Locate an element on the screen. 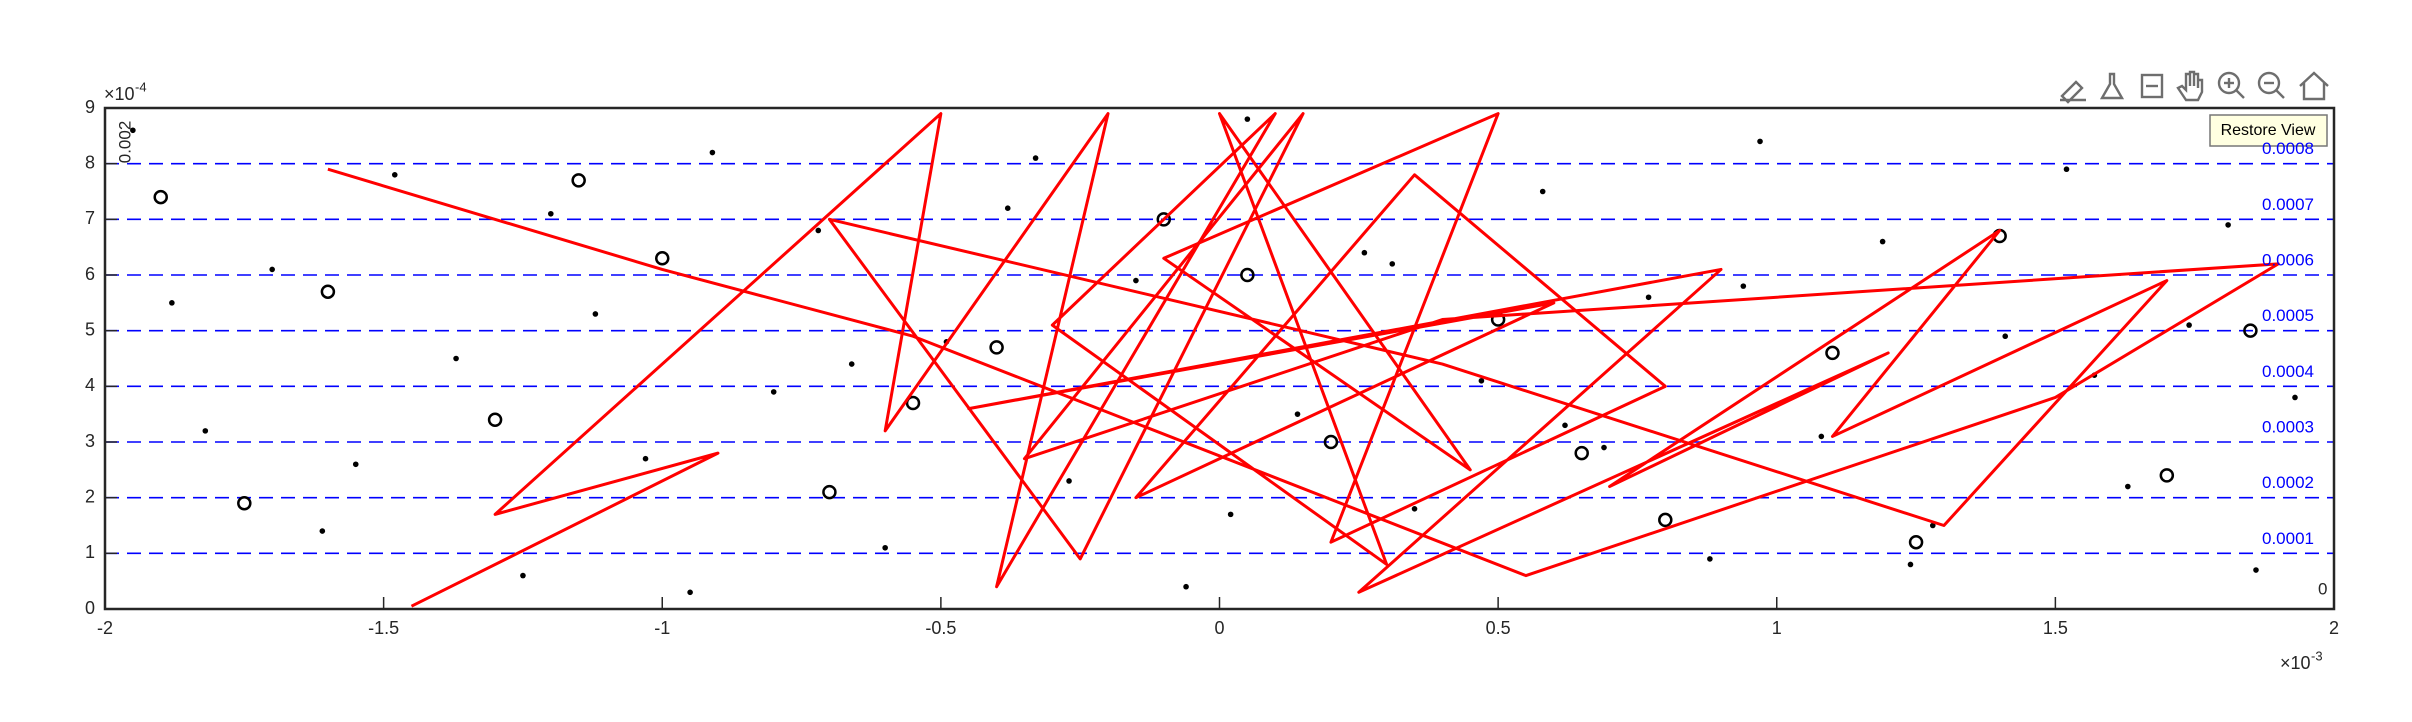 Image resolution: width=2412 pixels, height=722 pixels. x-tick-label: -0.5 is located at coordinates (940, 628).